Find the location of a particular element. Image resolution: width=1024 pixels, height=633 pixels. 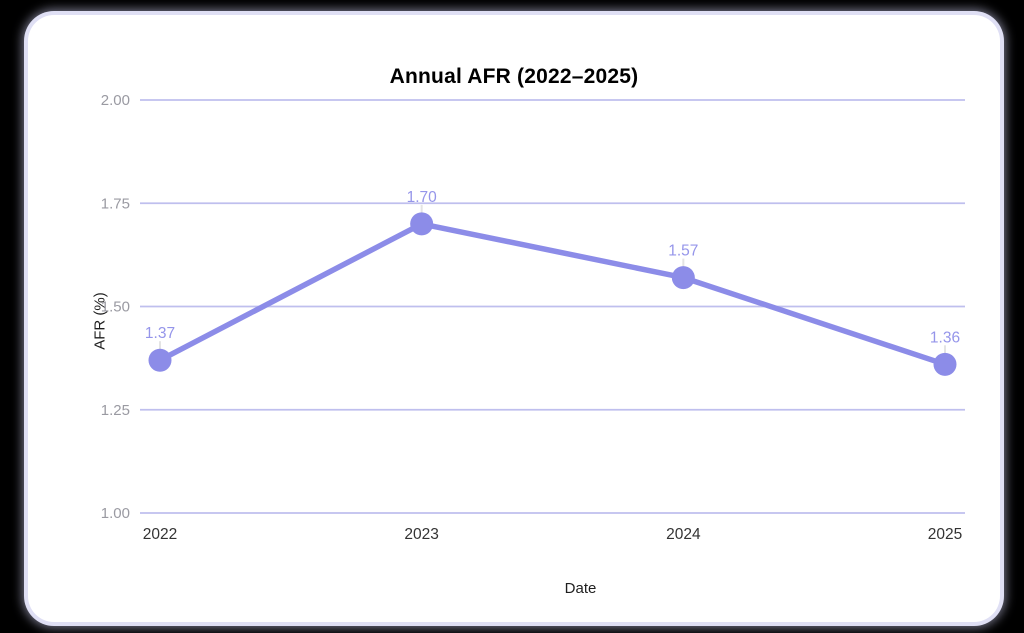

data-point-label: 1.70 is located at coordinates (422, 197).